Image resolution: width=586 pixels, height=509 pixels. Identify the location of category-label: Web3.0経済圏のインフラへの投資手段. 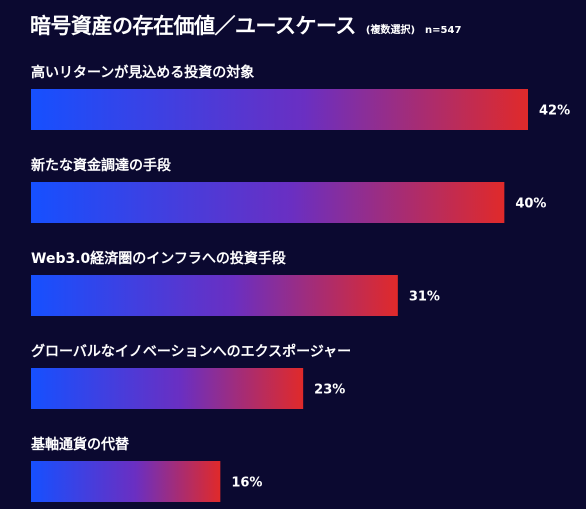
(158, 258).